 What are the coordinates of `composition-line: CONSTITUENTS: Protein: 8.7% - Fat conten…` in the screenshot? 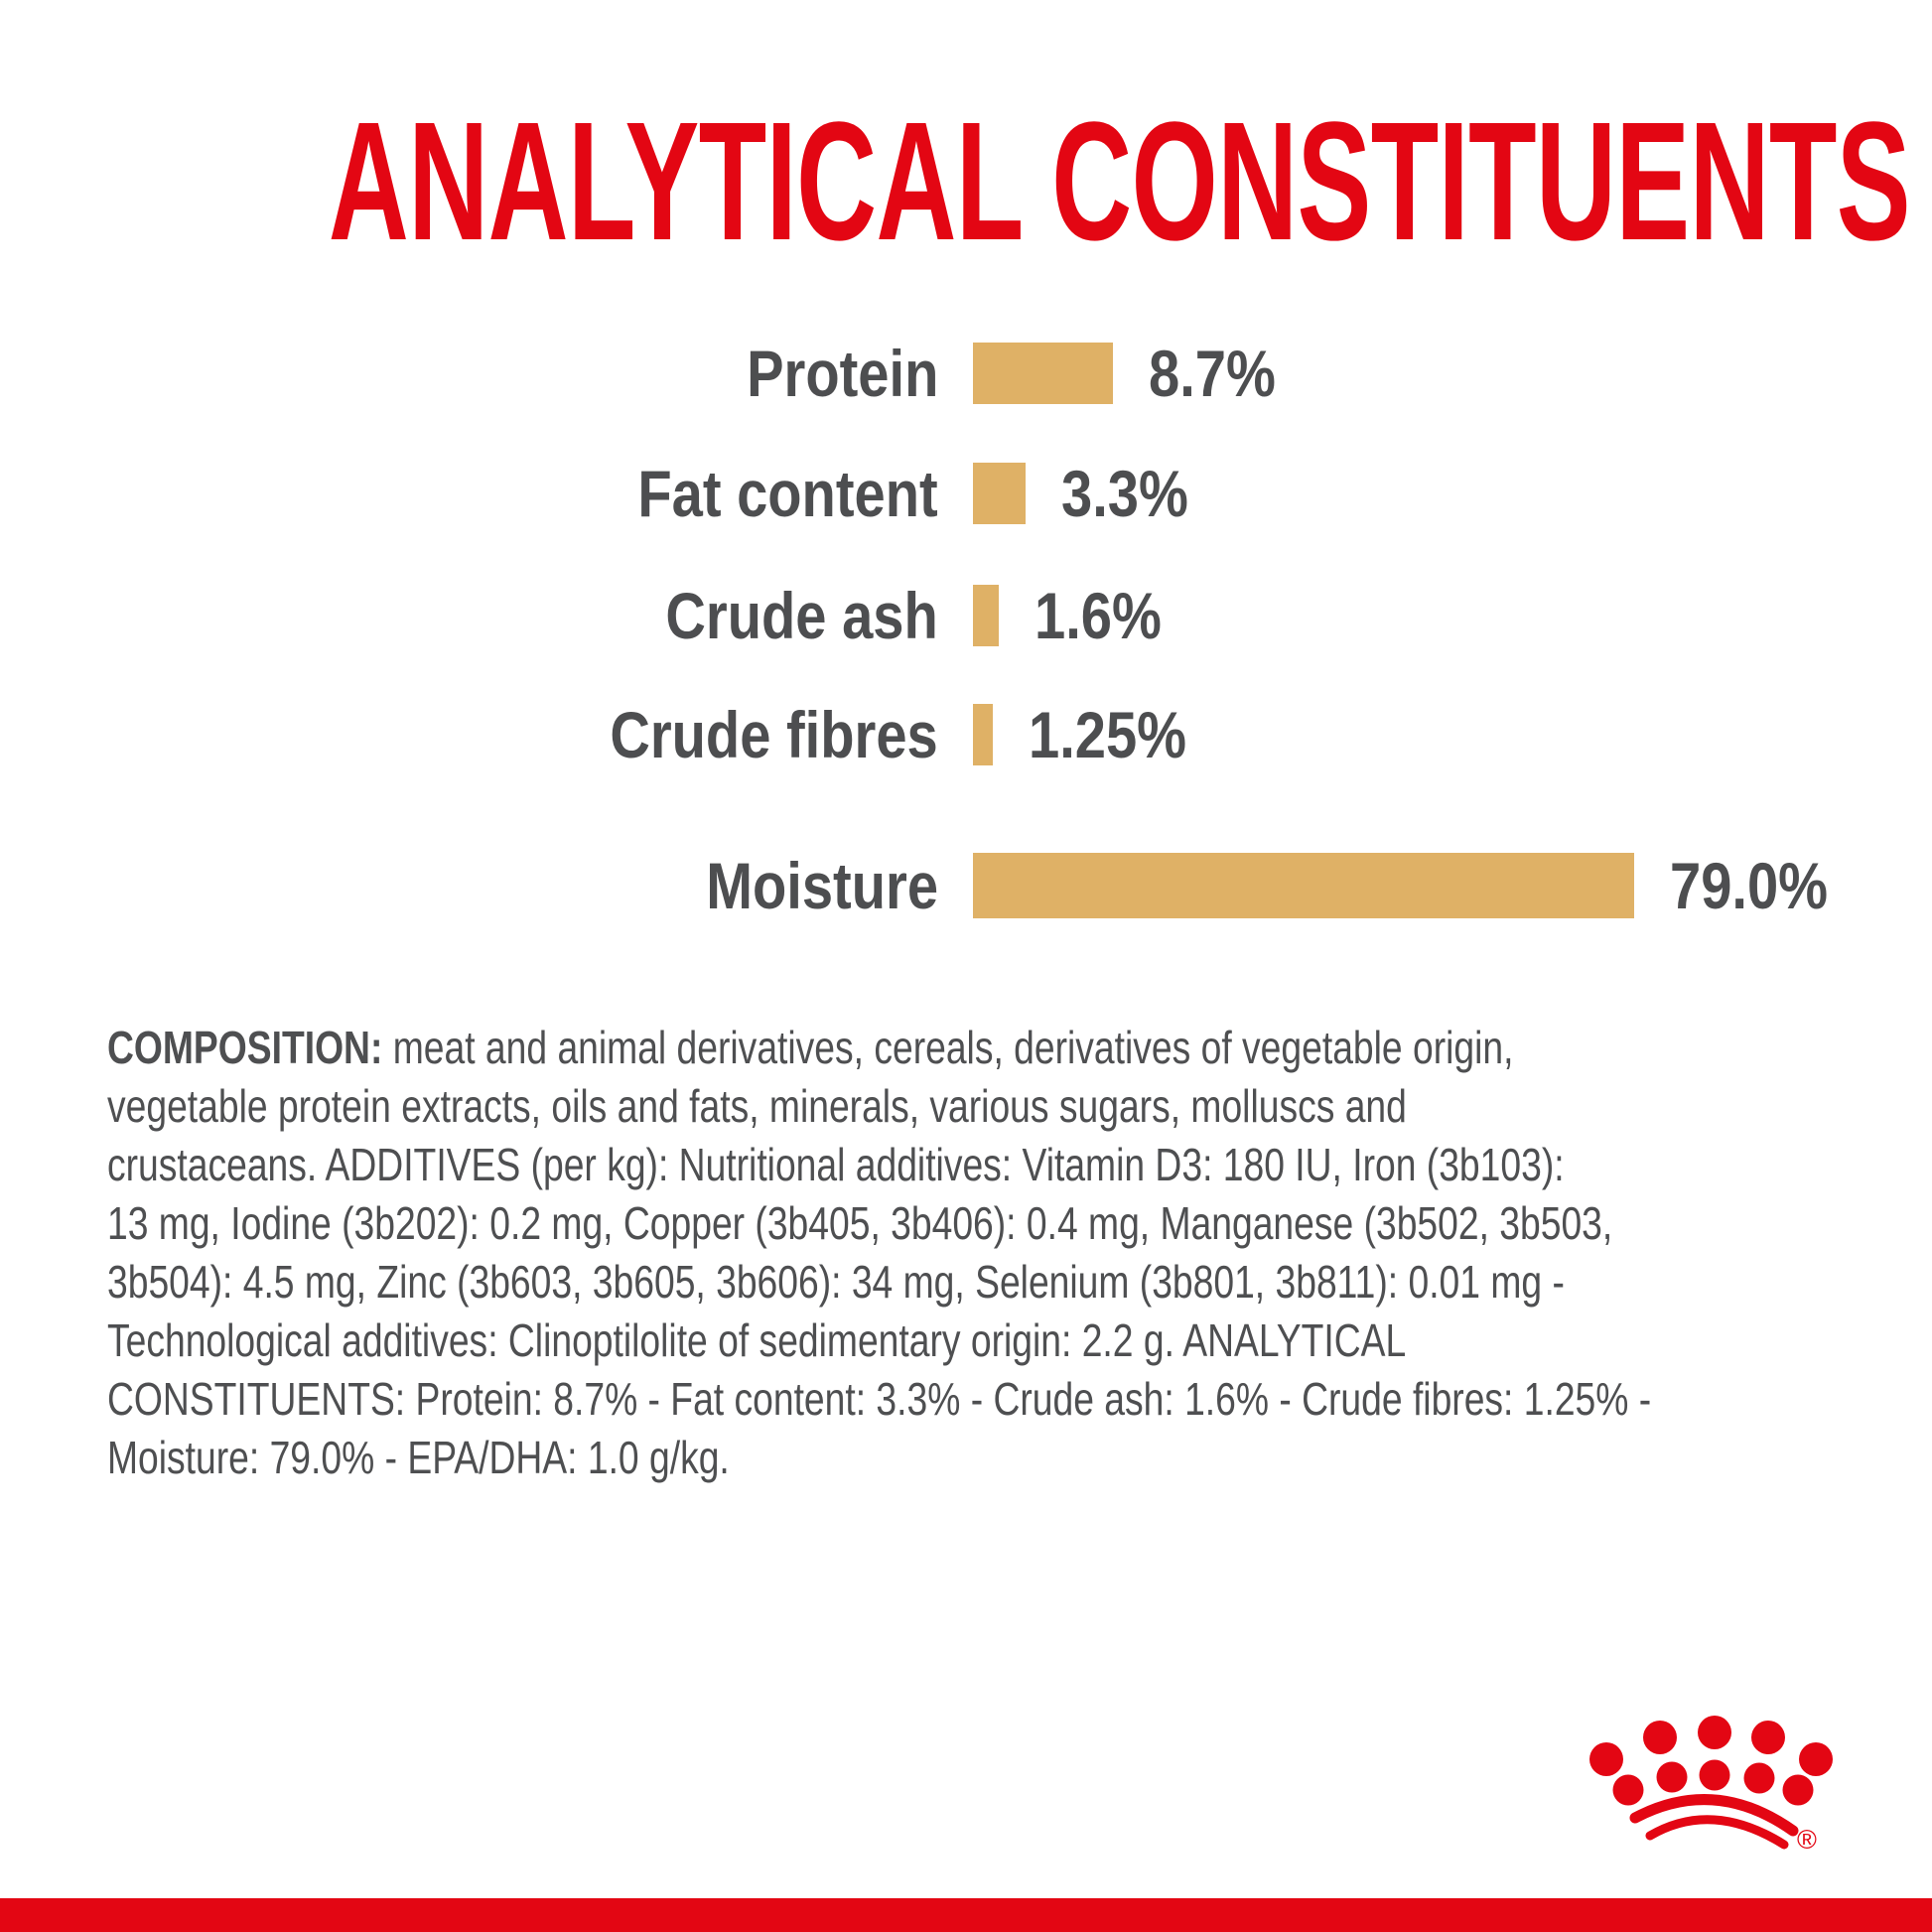 It's located at (880, 1399).